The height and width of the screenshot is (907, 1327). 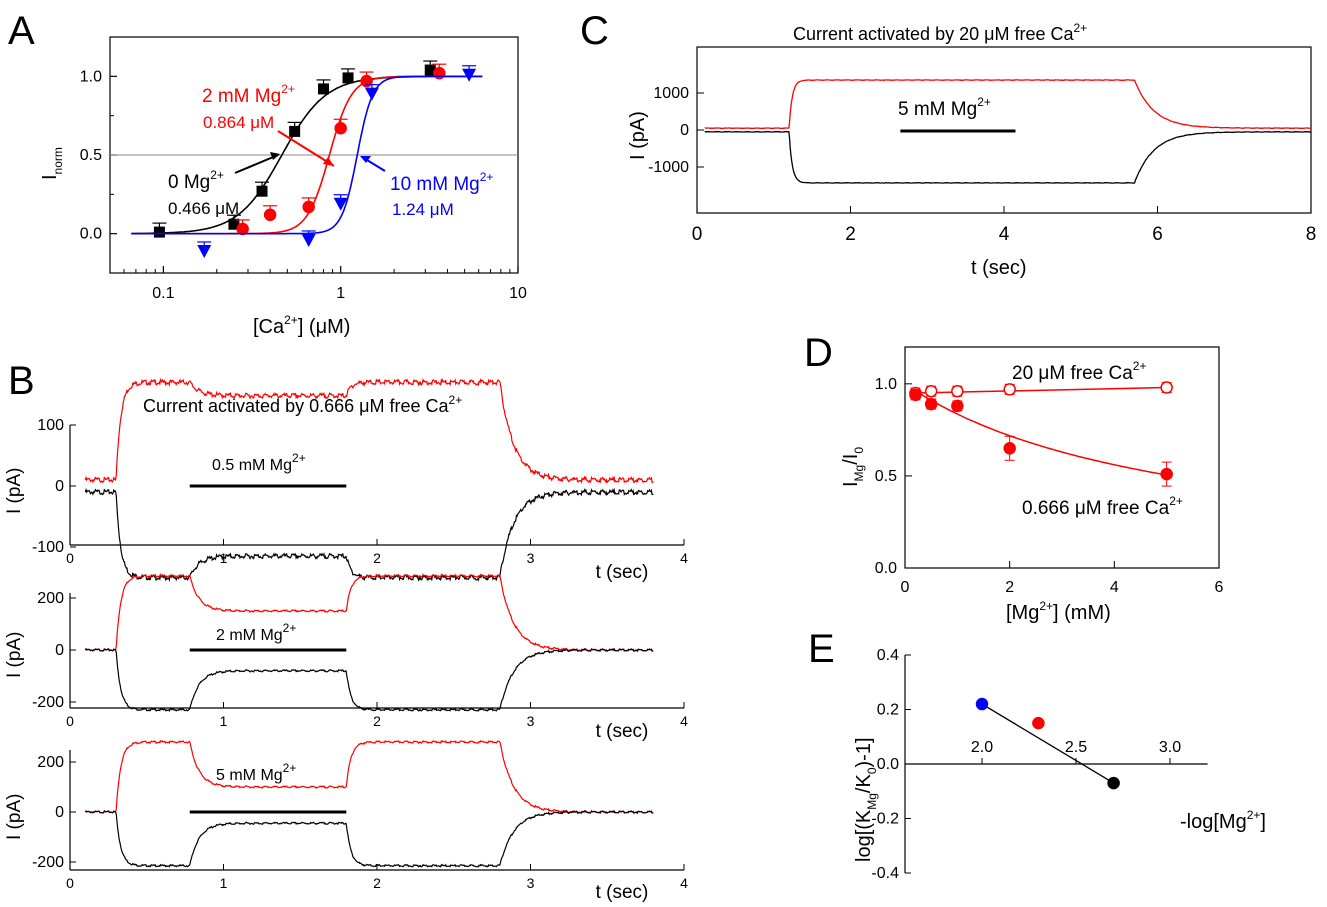 I want to click on panel-c-chart: 0 2 4 6 8 -1000 0 1000 5 mM Mg2+ t (sec) I (pA), so click(x=971, y=162).